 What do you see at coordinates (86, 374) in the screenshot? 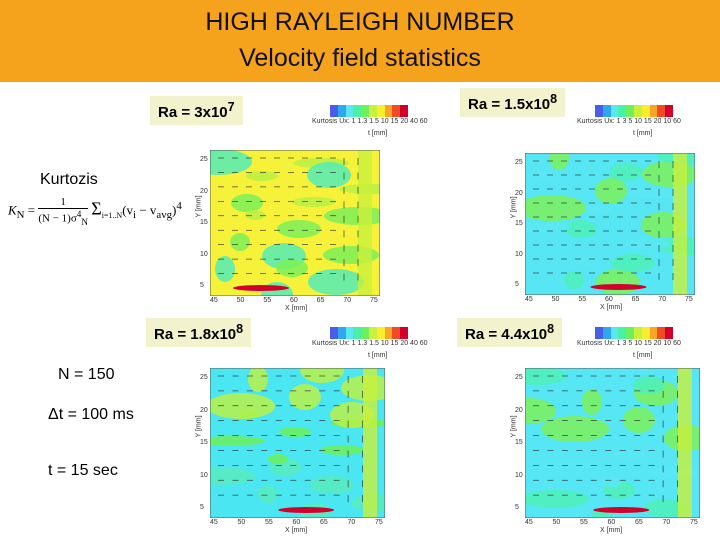
I see `param-n: N = 150` at bounding box center [86, 374].